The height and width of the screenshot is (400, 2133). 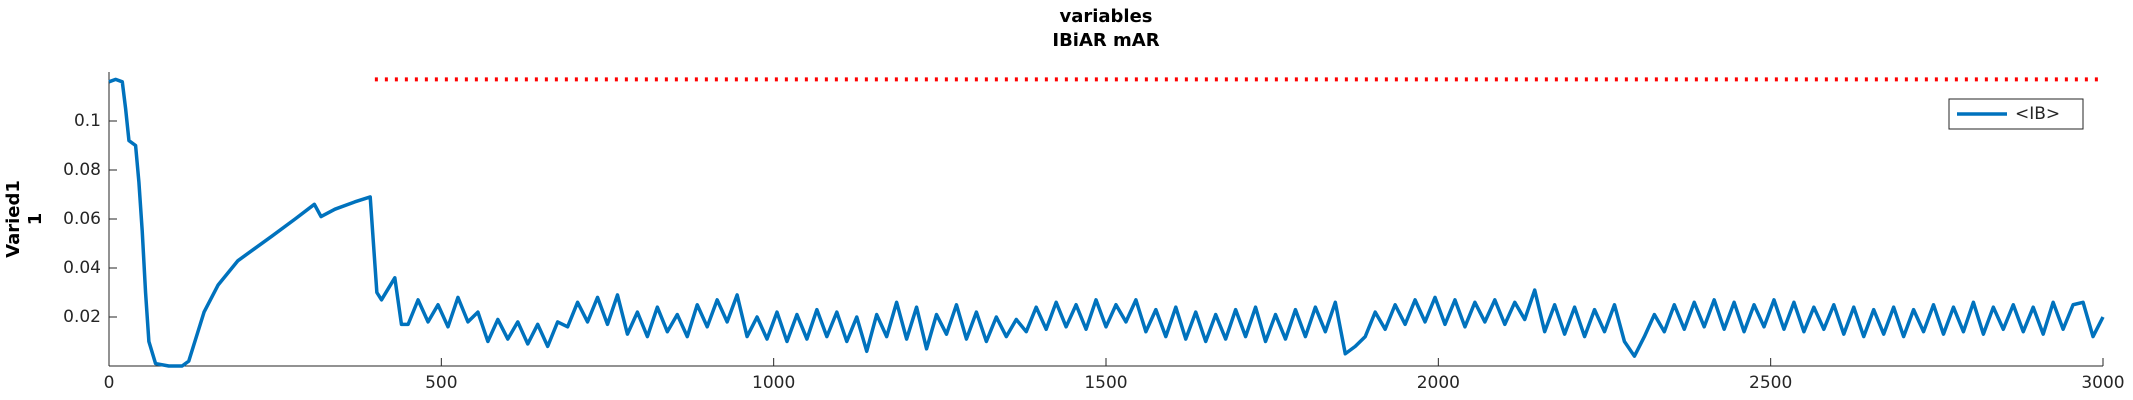 I want to click on y-tick-label: 0.02, so click(x=82, y=317).